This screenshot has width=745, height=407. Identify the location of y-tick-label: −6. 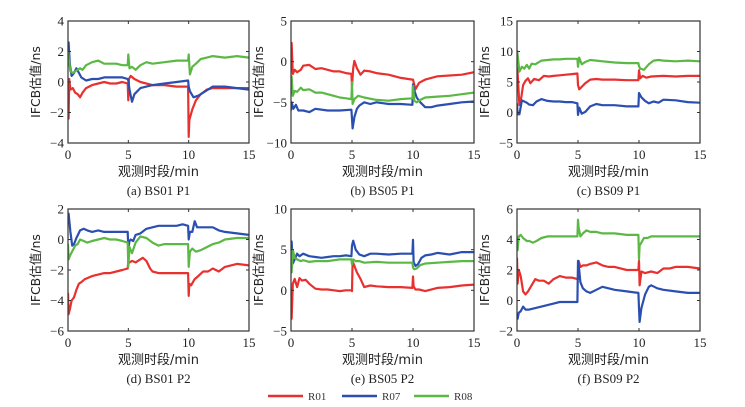
(57, 331).